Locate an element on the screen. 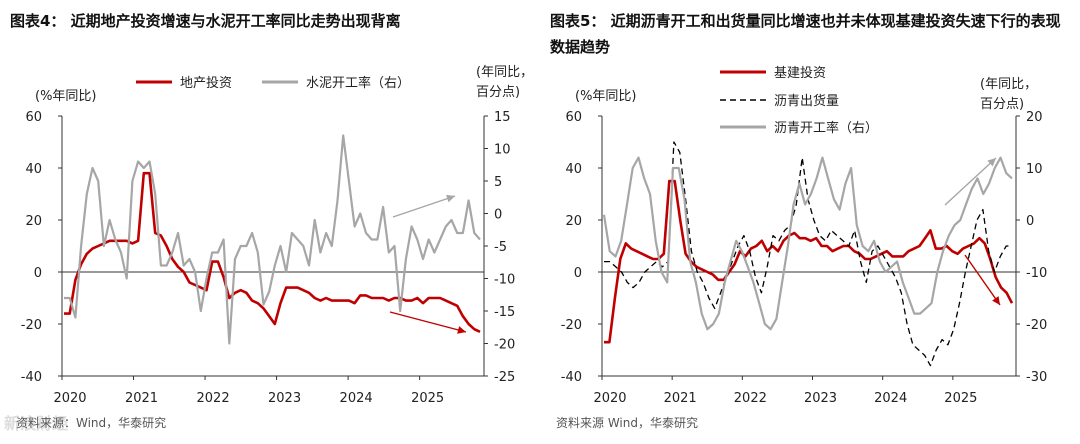  right-tick-label: -15 is located at coordinates (504, 312).